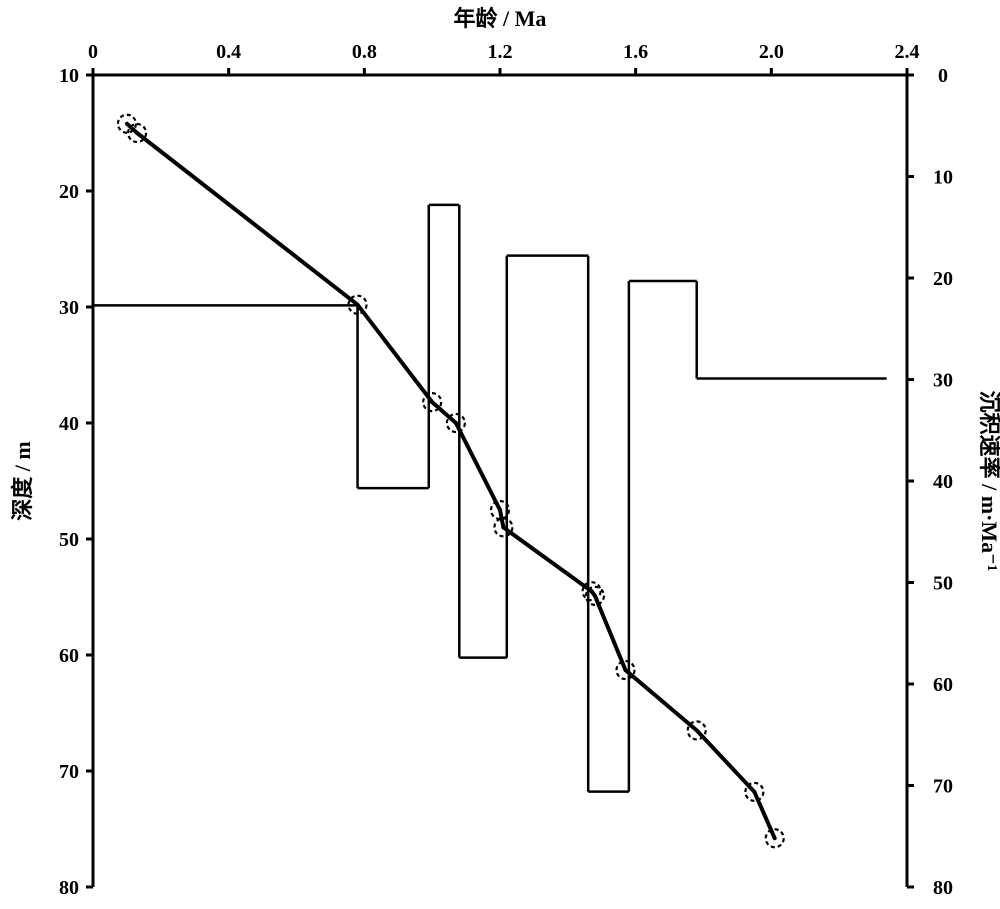  Describe the element at coordinates (943, 76) in the screenshot. I see `y-right-tick-label: 0` at that location.